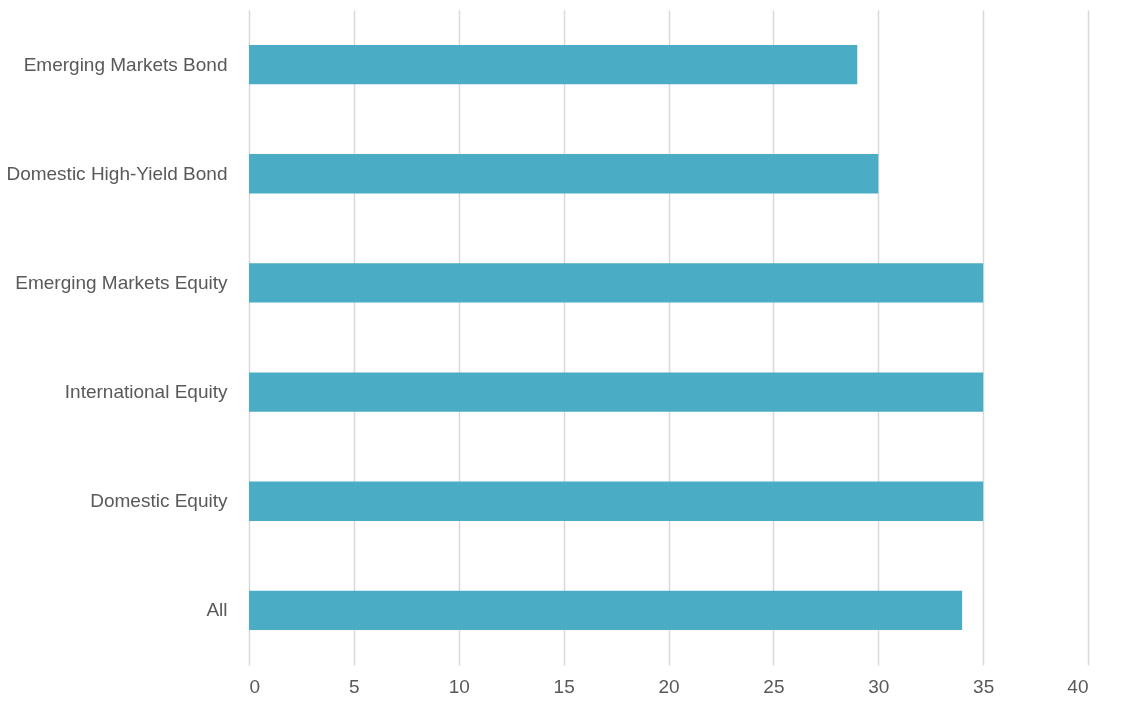 The height and width of the screenshot is (715, 1129). What do you see at coordinates (146, 392) in the screenshot?
I see `y-tick-label: International Equity` at bounding box center [146, 392].